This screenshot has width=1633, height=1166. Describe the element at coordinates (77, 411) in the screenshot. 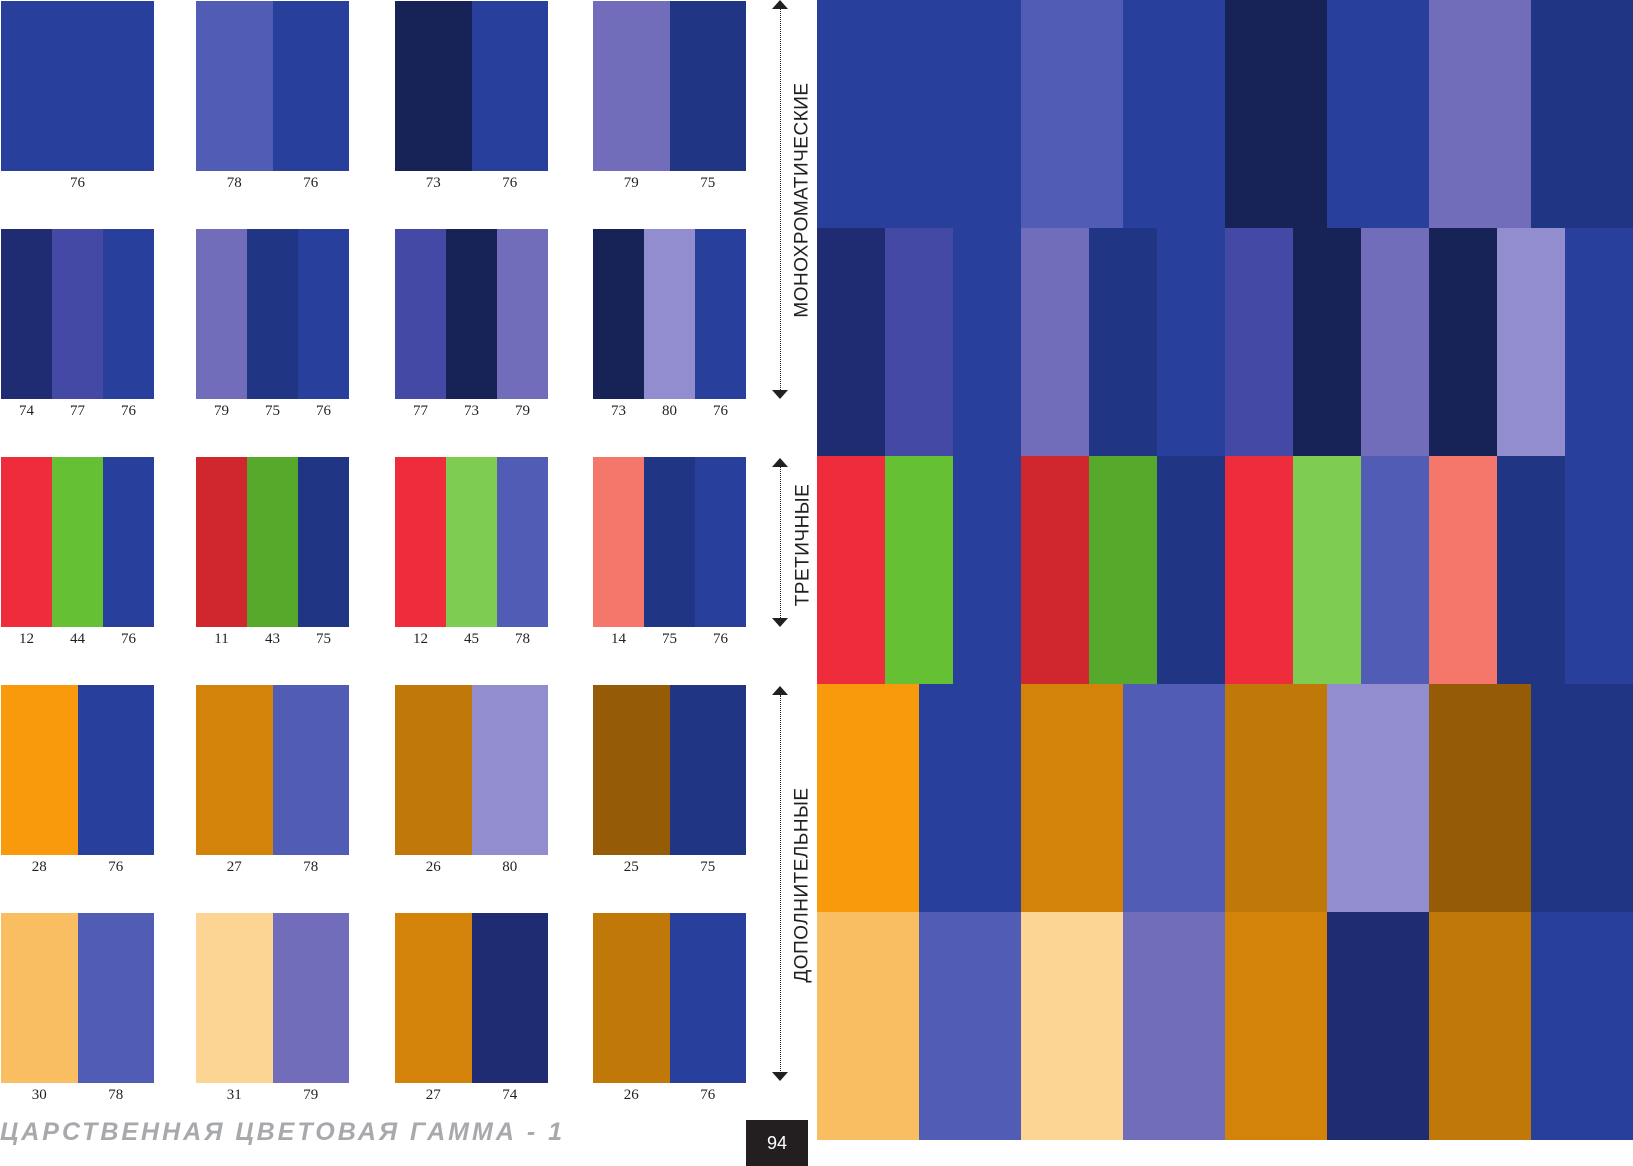

I see `color-code-labels: 74 77 76` at that location.